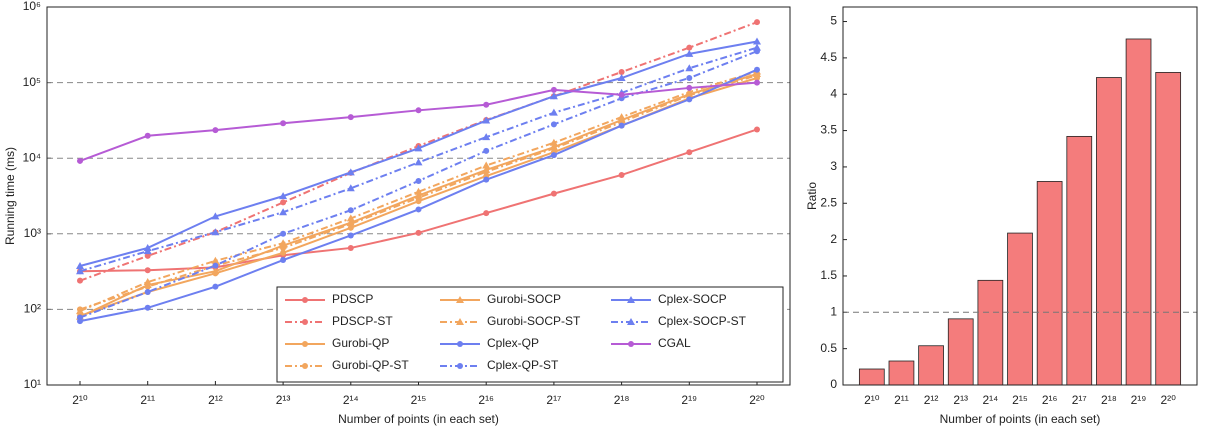 This screenshot has width=1214, height=433. I want to click on legend-label: Cplex-QP, so click(513, 343).